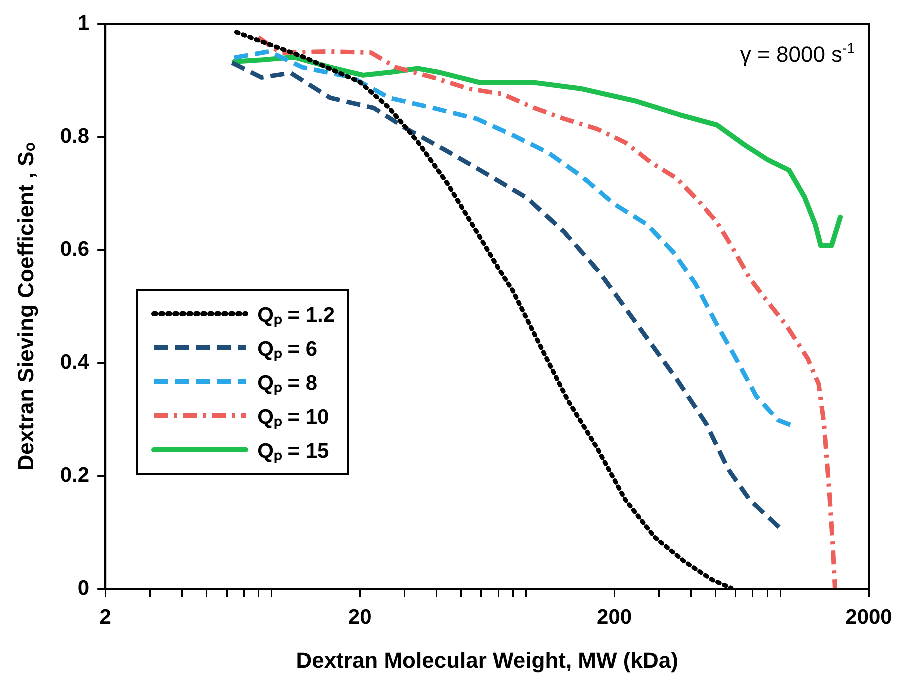  What do you see at coordinates (487, 660) in the screenshot?
I see `x-axis-title: Dextran Molecular Weight, MW (kDa)` at bounding box center [487, 660].